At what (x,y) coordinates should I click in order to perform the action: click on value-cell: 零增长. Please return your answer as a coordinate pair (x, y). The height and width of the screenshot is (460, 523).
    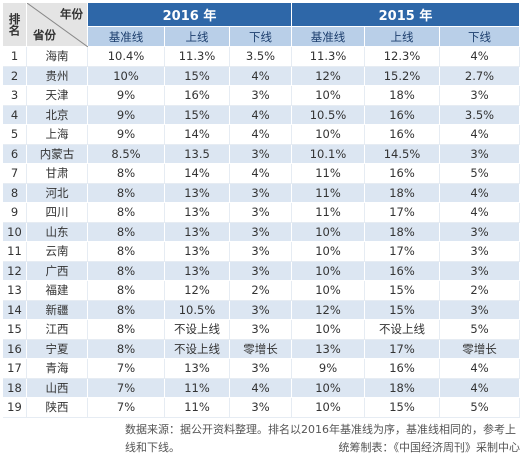
    Looking at the image, I should click on (480, 349).